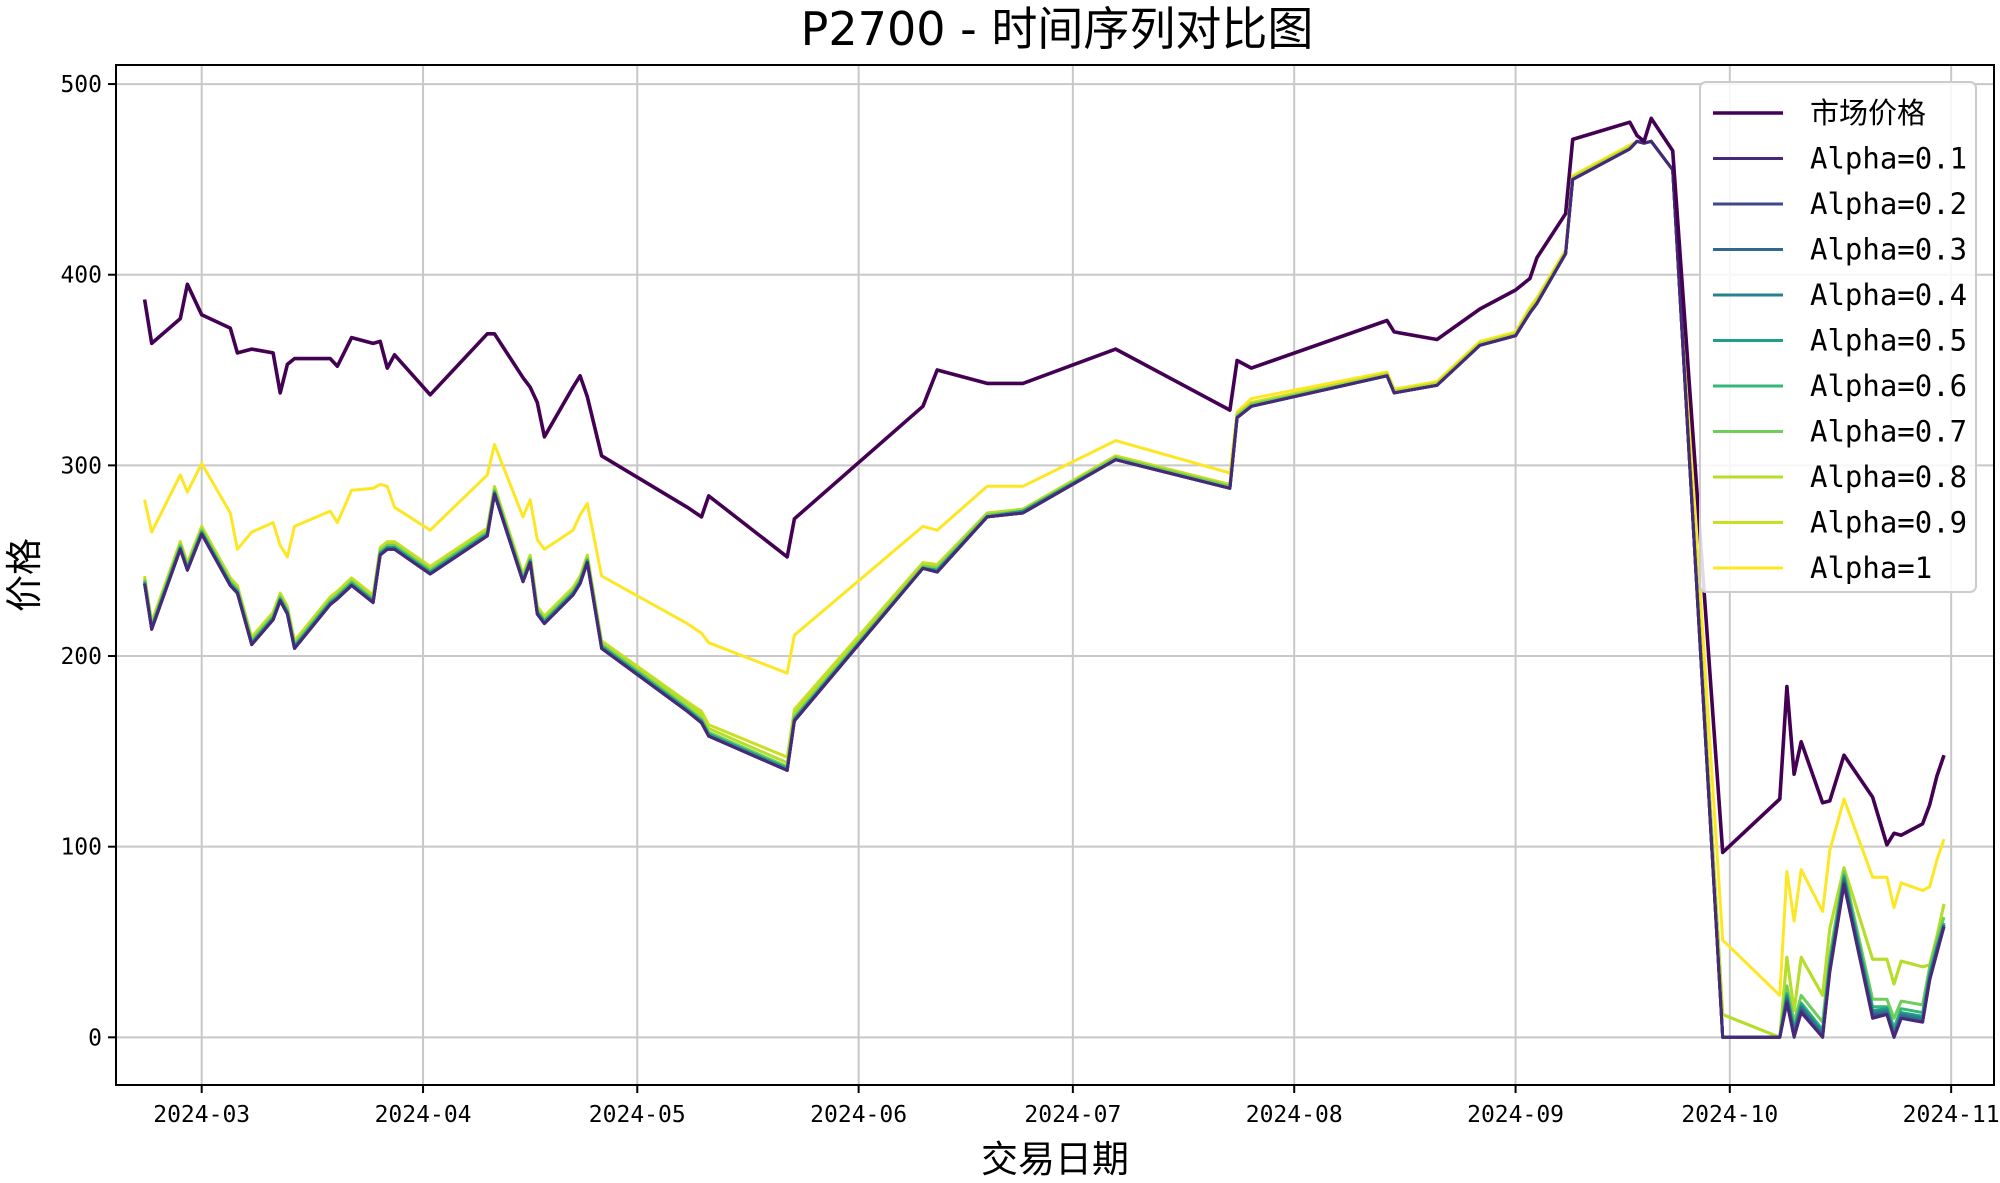  Describe the element at coordinates (1868, 113) in the screenshot. I see `legend-label: 市场价格` at that location.